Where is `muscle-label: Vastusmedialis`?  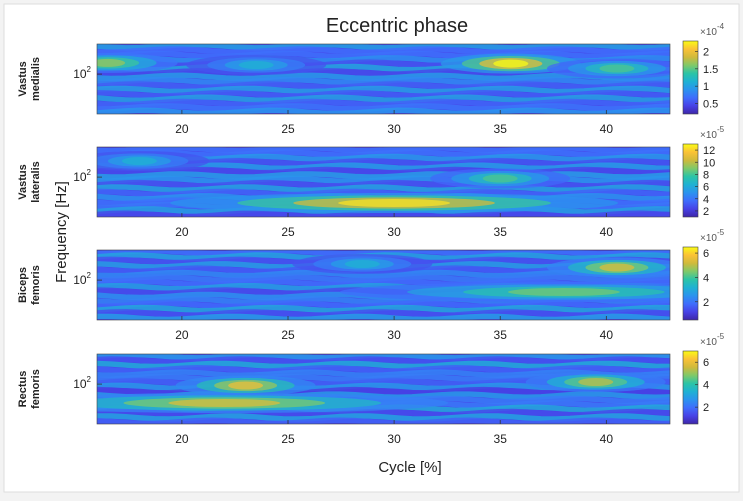
muscle-label: Vastusmedialis is located at coordinates (29, 79).